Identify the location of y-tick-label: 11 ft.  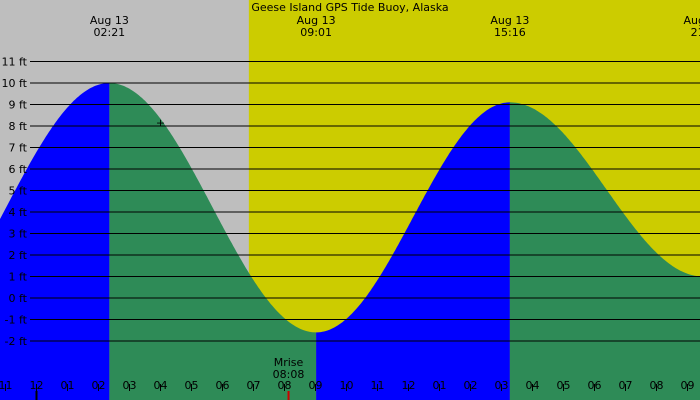
(15, 62).